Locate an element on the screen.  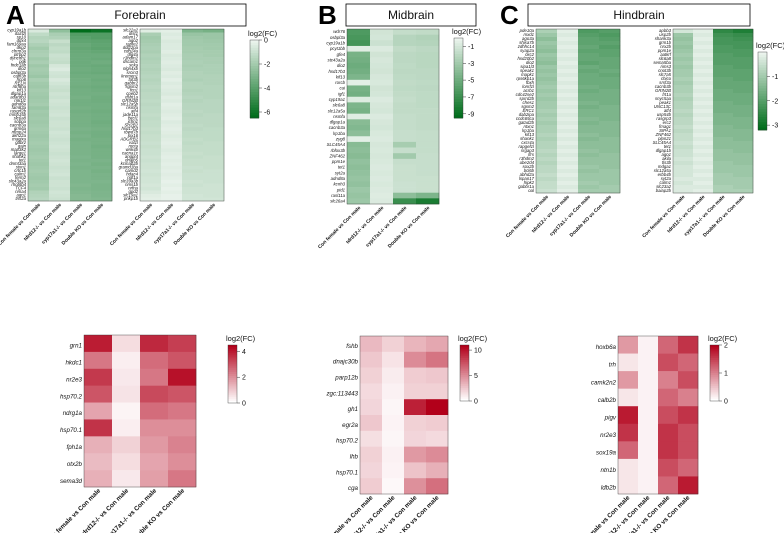
row-label: usp2b is located at coordinates (665, 34).